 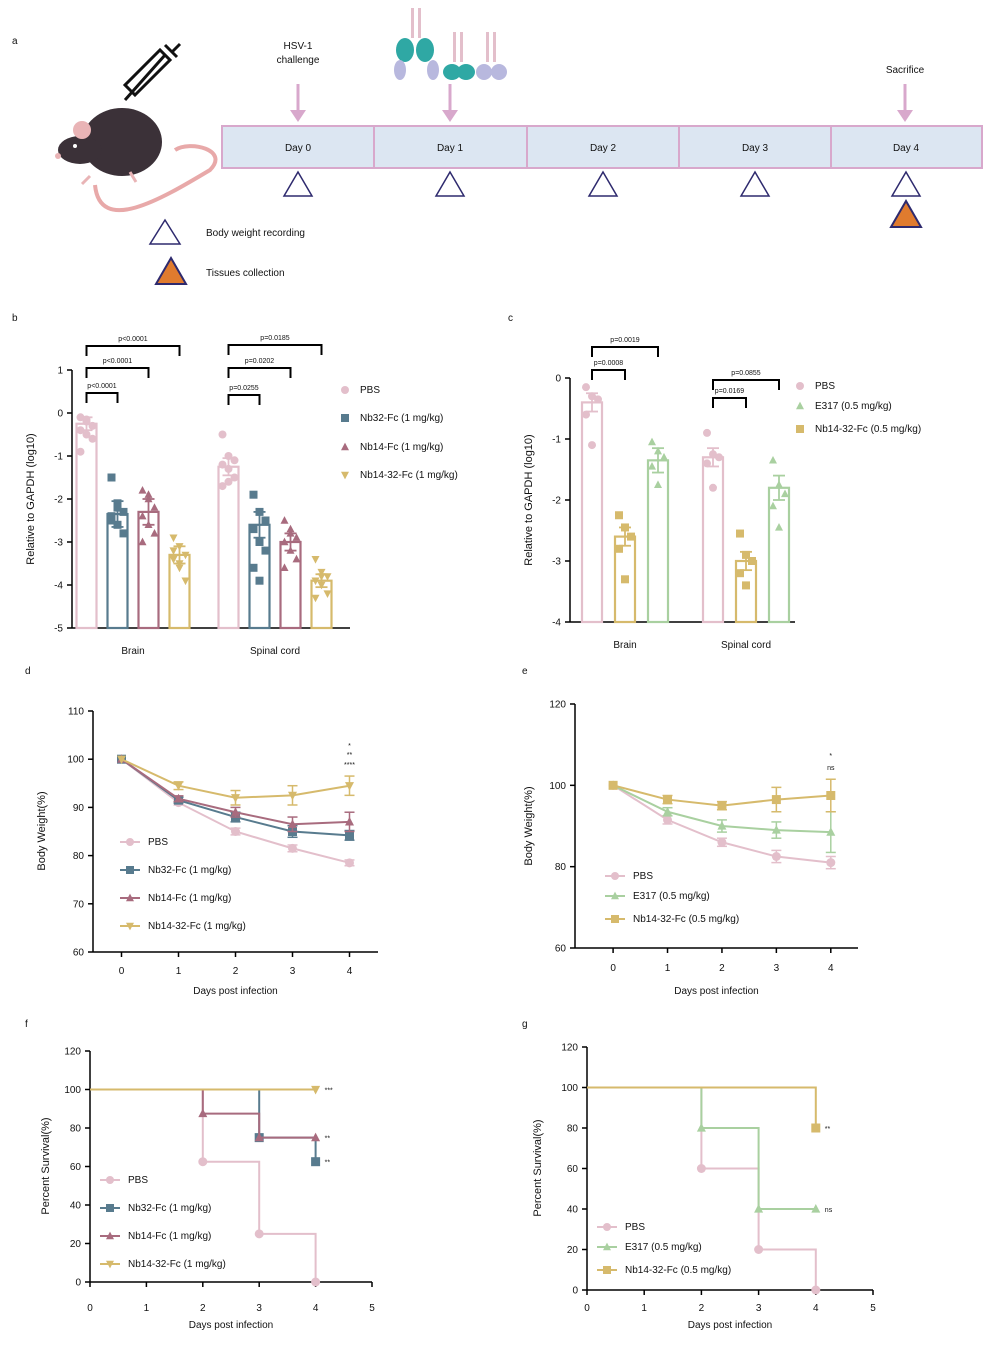 What do you see at coordinates (349, 765) in the screenshot?
I see `significance-label: ****` at bounding box center [349, 765].